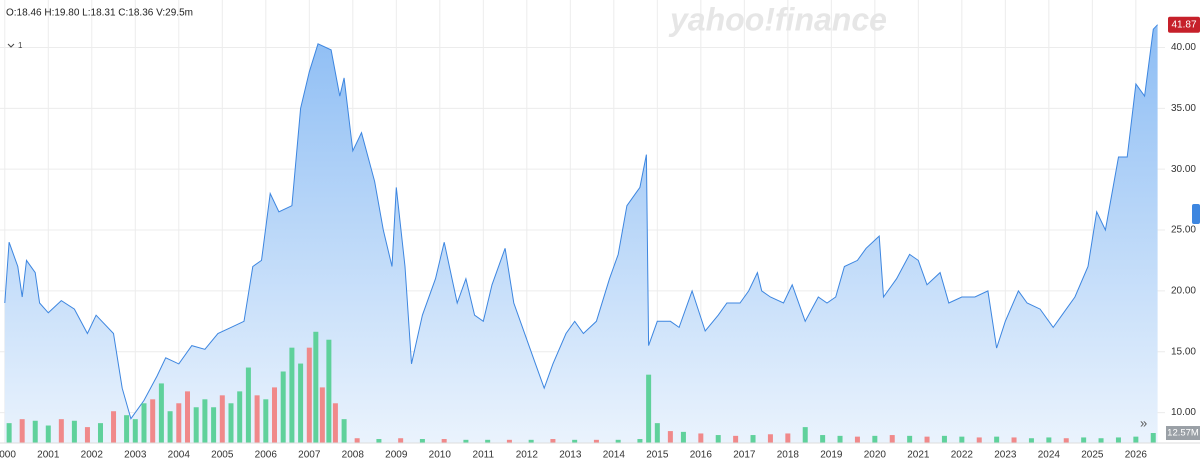 Image resolution: width=1200 pixels, height=465 pixels. What do you see at coordinates (1183, 108) in the screenshot?
I see `y-tick-label: 35.00` at bounding box center [1183, 108].